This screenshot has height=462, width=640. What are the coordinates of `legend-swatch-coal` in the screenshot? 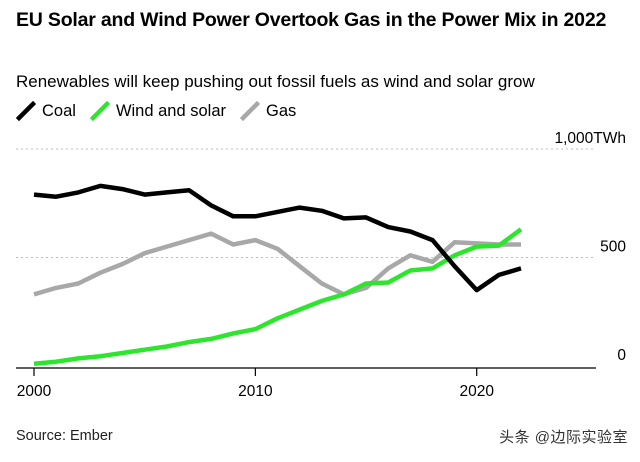 It's located at (26, 111).